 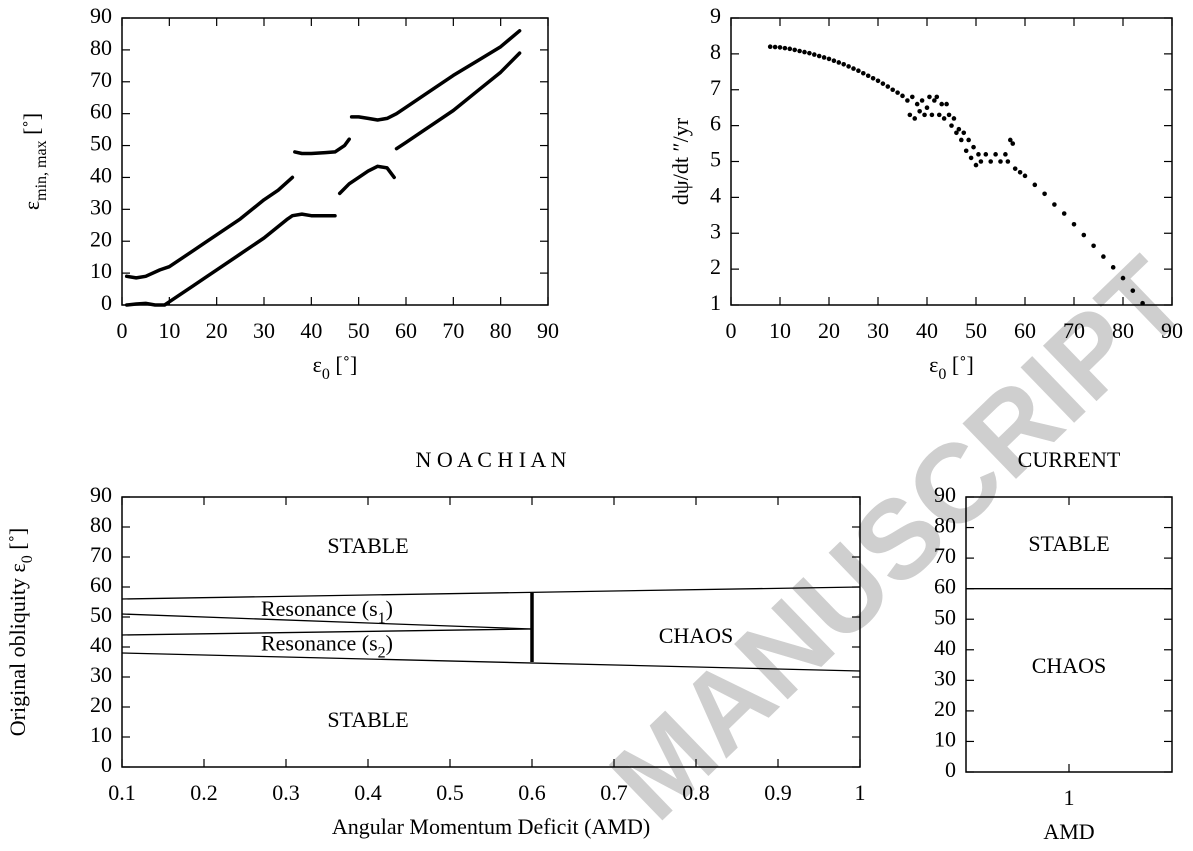 I want to click on x-tick-label: 90, so click(x=548, y=330).